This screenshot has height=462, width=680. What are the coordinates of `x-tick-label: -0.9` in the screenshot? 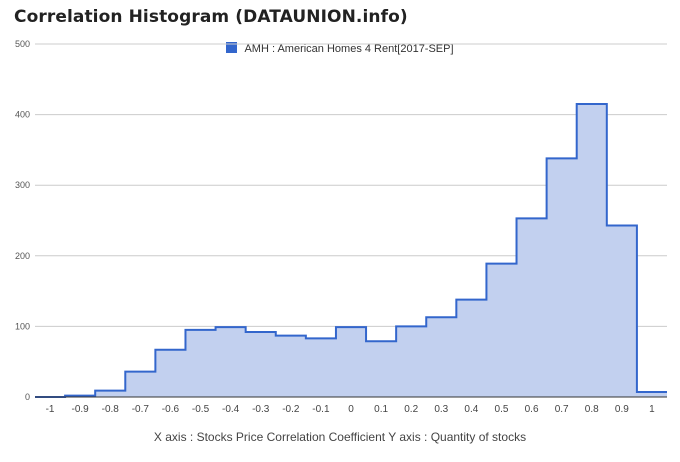 It's located at (81, 409).